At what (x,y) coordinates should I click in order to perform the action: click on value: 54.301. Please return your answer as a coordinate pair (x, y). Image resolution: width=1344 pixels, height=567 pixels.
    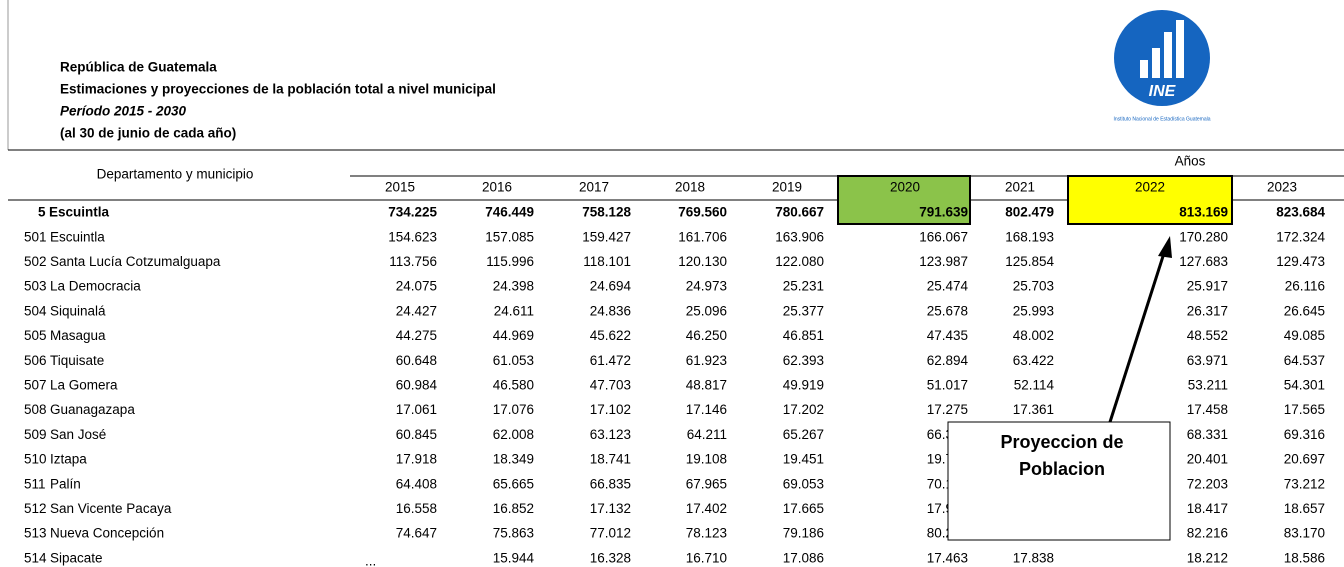
    Looking at the image, I should click on (1304, 384).